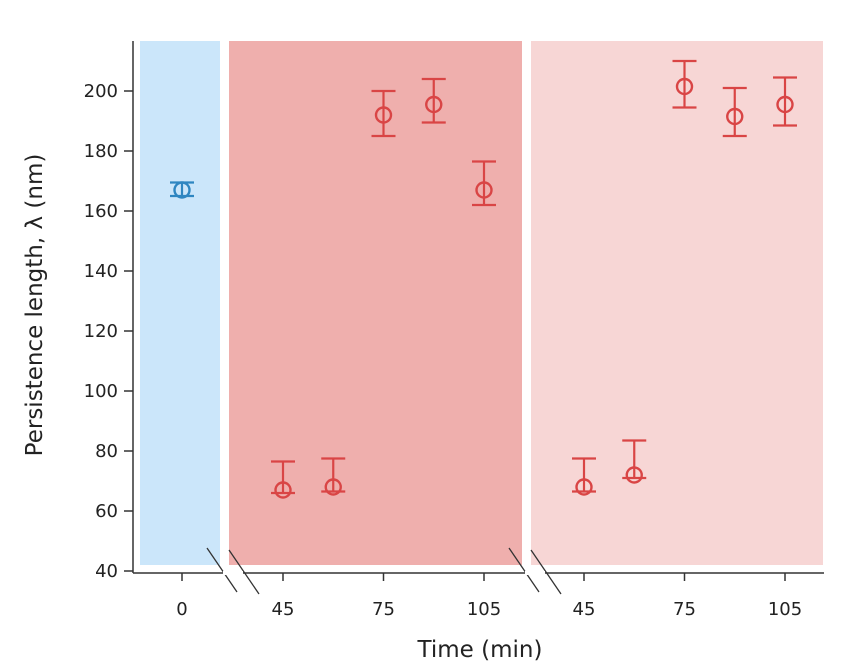  I want to click on y-tick-label: 100, so click(101, 391).